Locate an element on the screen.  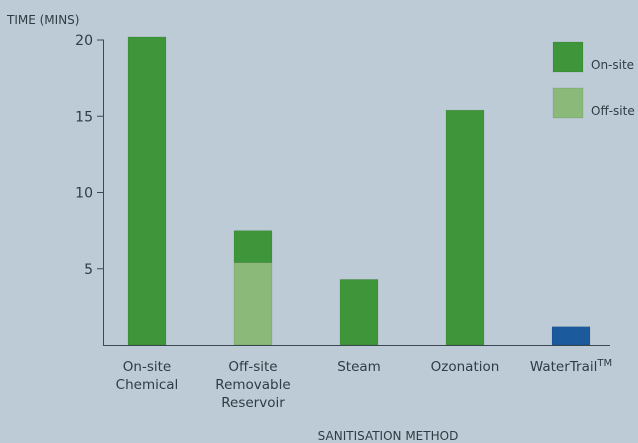
y-tick-label: 5 is located at coordinates (88, 270).